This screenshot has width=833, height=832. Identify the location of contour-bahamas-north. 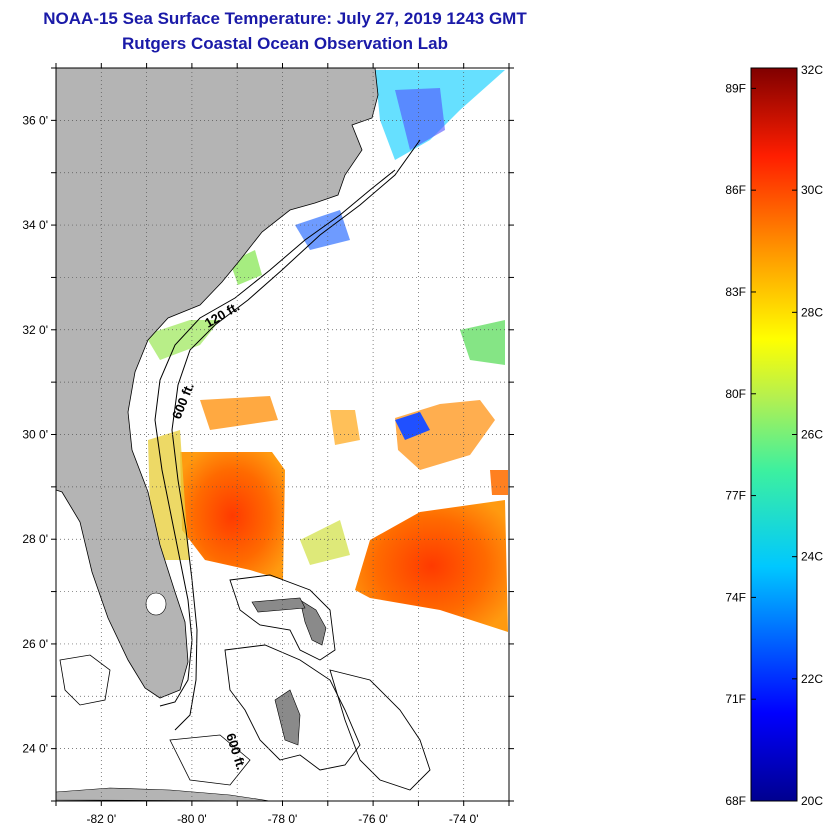
(282, 617).